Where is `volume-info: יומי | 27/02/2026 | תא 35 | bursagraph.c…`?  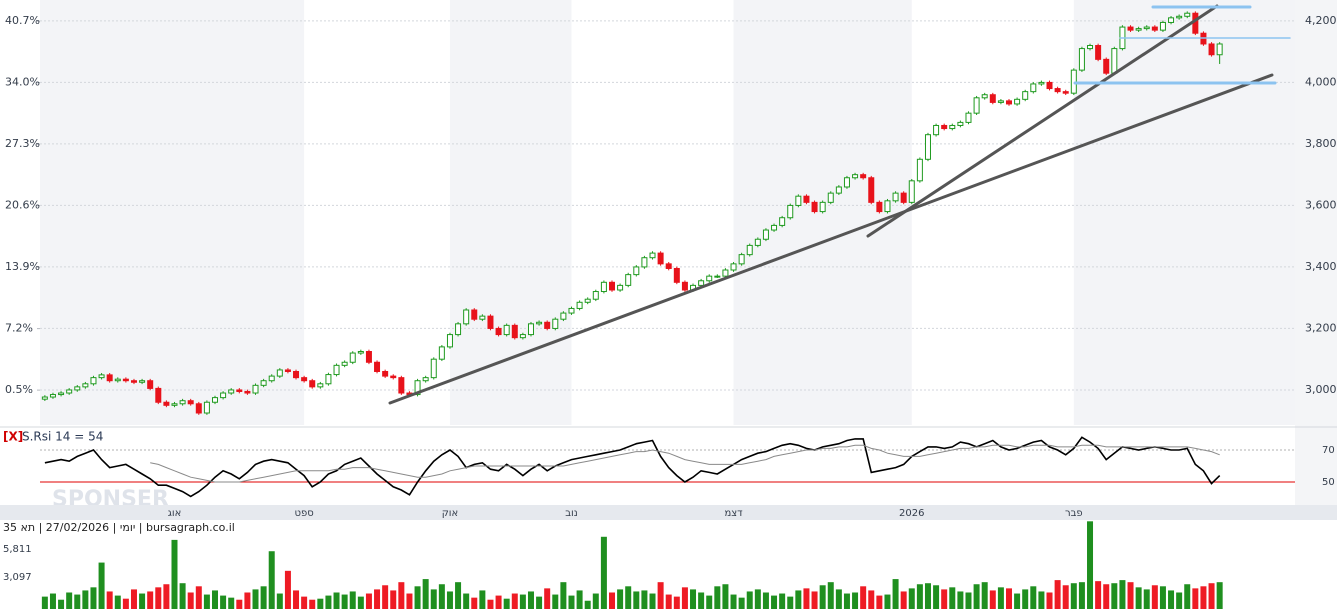
volume-info: יומי | 27/02/2026 | תא 35 | bursagraph.c… is located at coordinates (119, 527).